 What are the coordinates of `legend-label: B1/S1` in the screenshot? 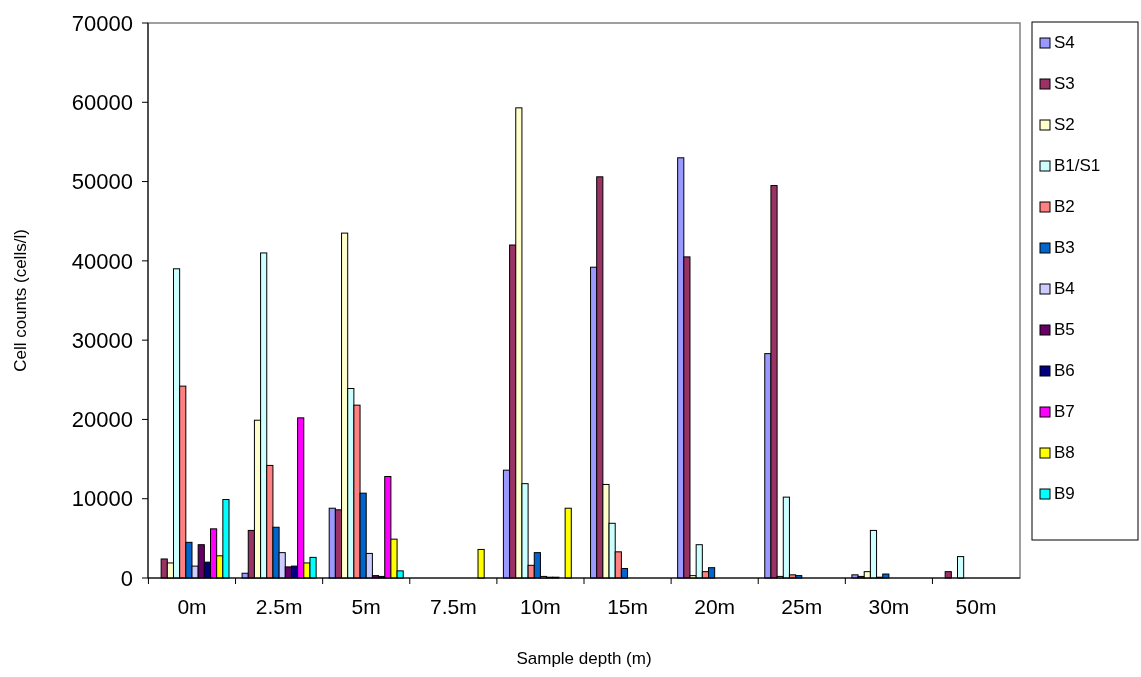 It's located at (1077, 165).